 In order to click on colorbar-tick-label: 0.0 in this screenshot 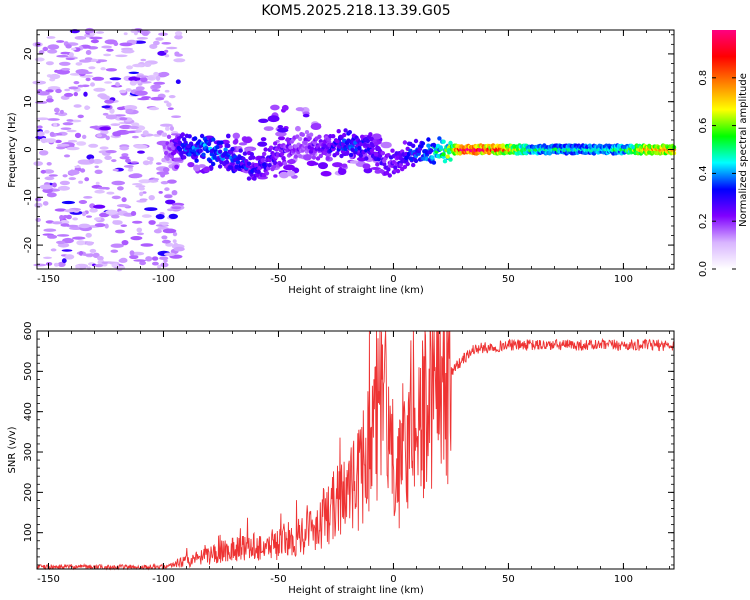, I will do `click(703, 269)`.